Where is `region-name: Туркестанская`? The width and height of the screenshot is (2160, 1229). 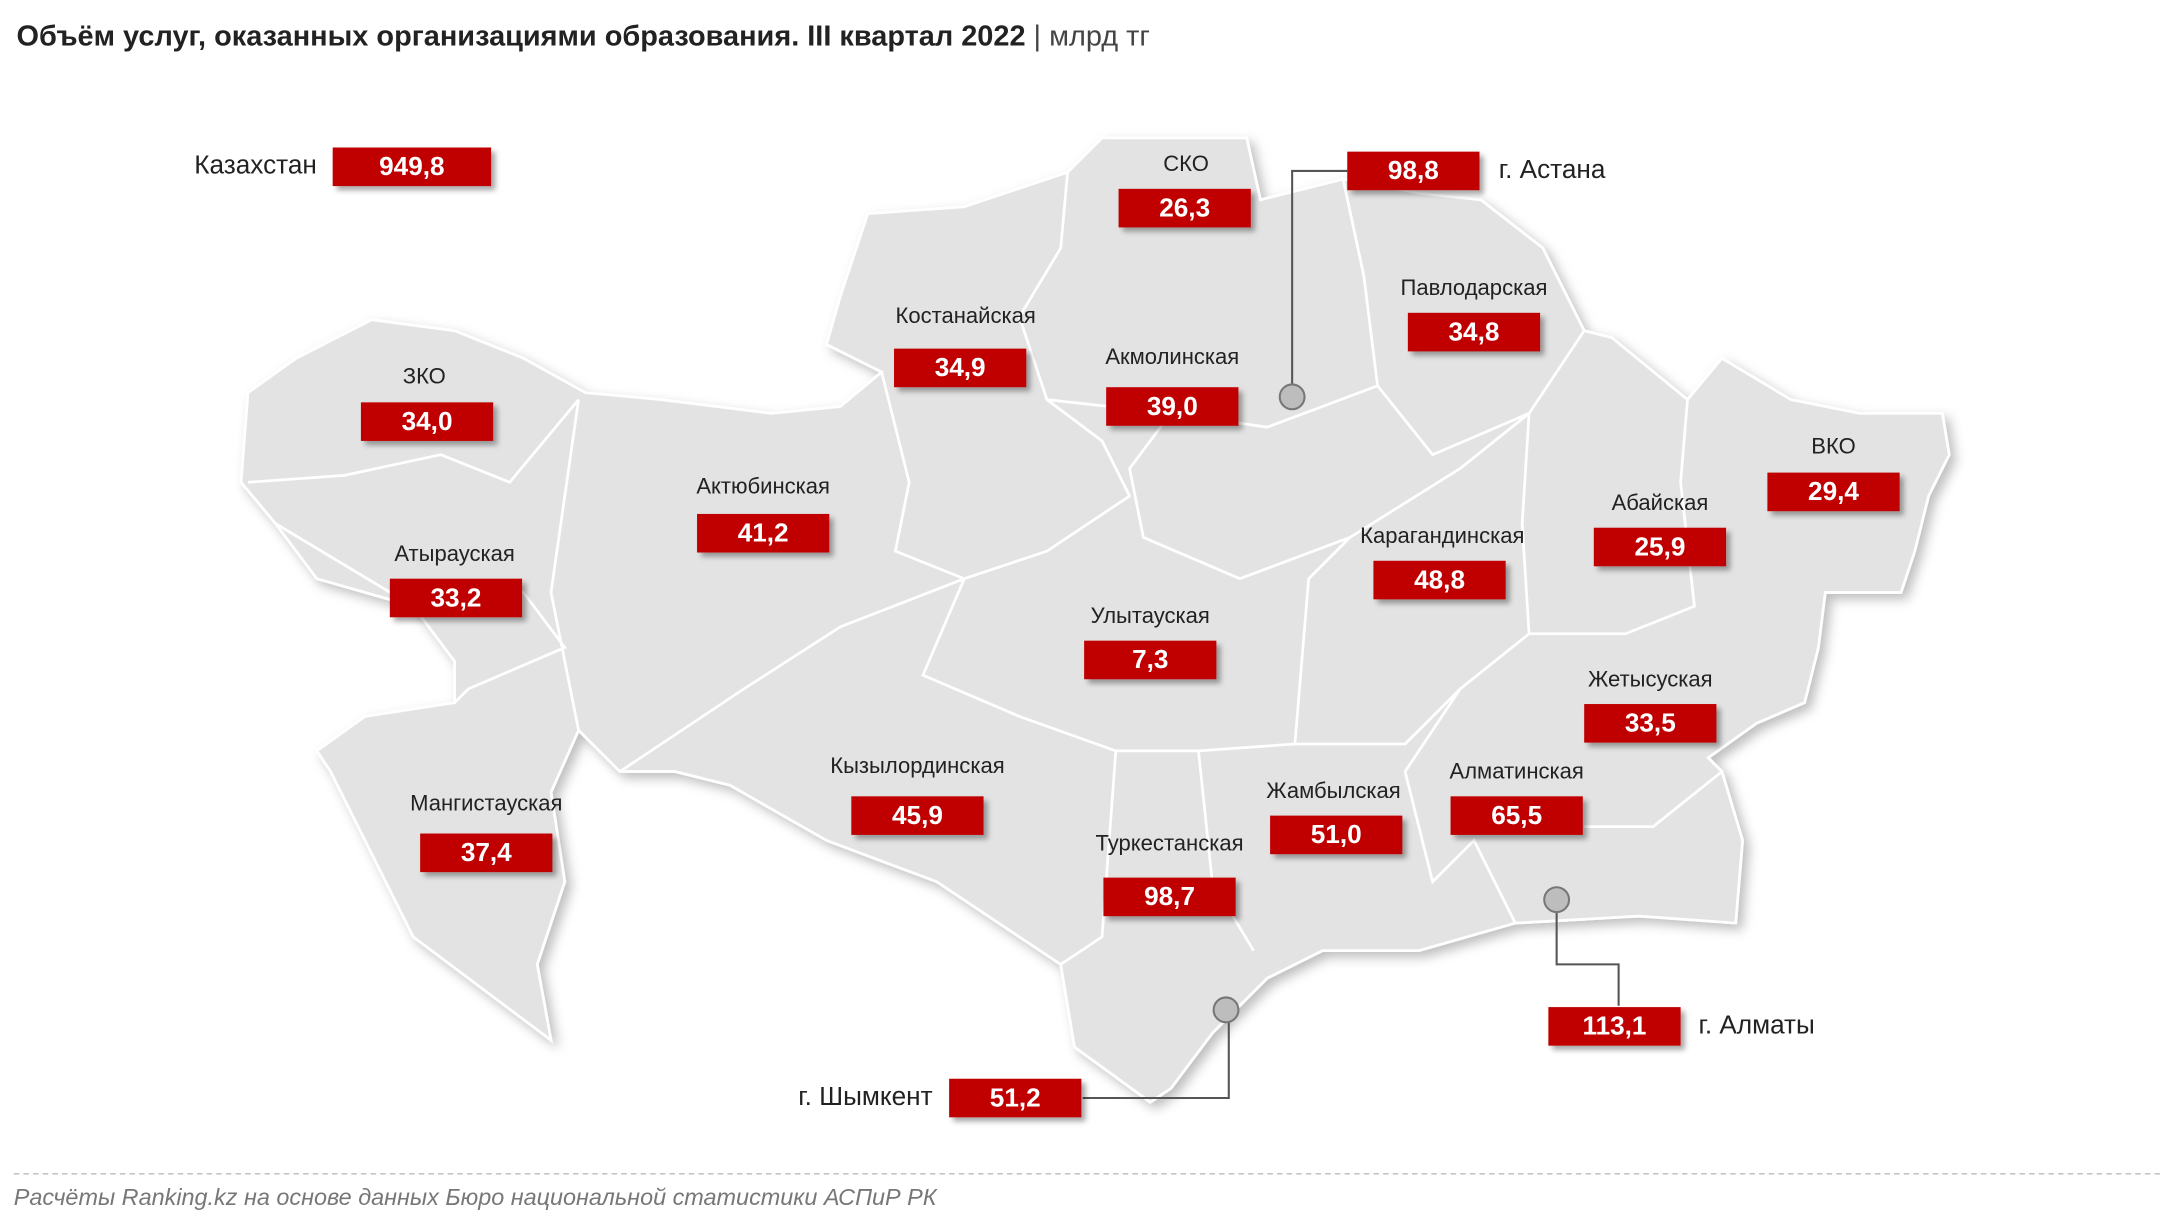
region-name: Туркестанская is located at coordinates (1170, 842).